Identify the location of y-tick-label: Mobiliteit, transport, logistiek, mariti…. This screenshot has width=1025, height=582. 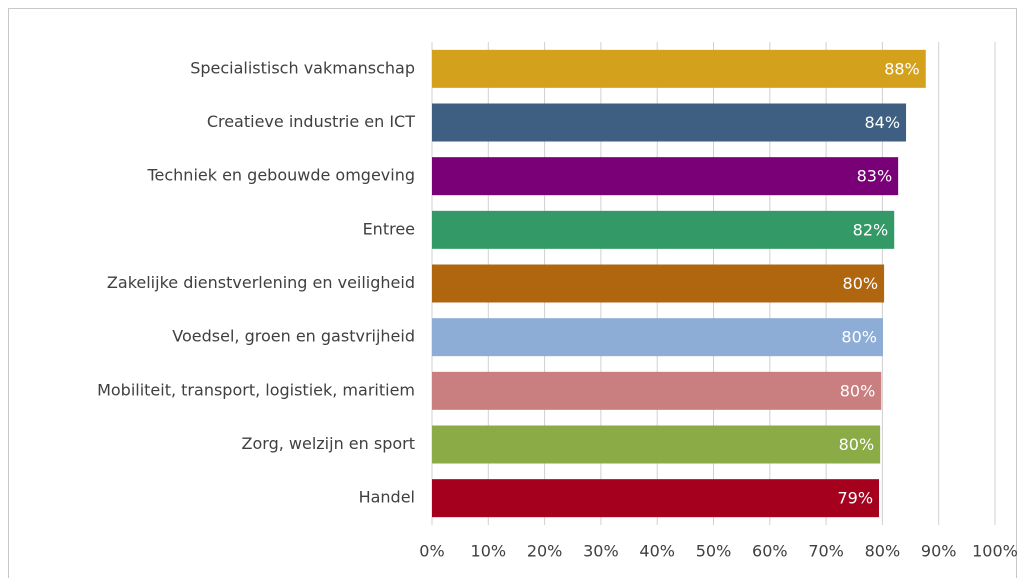
(256, 389).